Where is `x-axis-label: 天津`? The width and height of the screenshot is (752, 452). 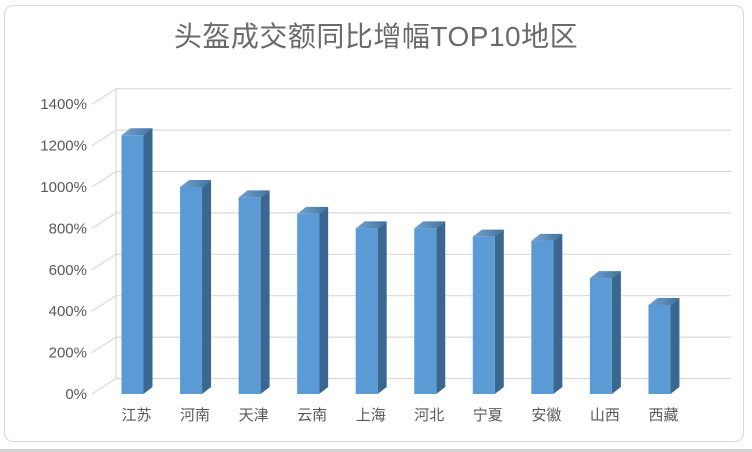
x-axis-label: 天津 is located at coordinates (254, 415).